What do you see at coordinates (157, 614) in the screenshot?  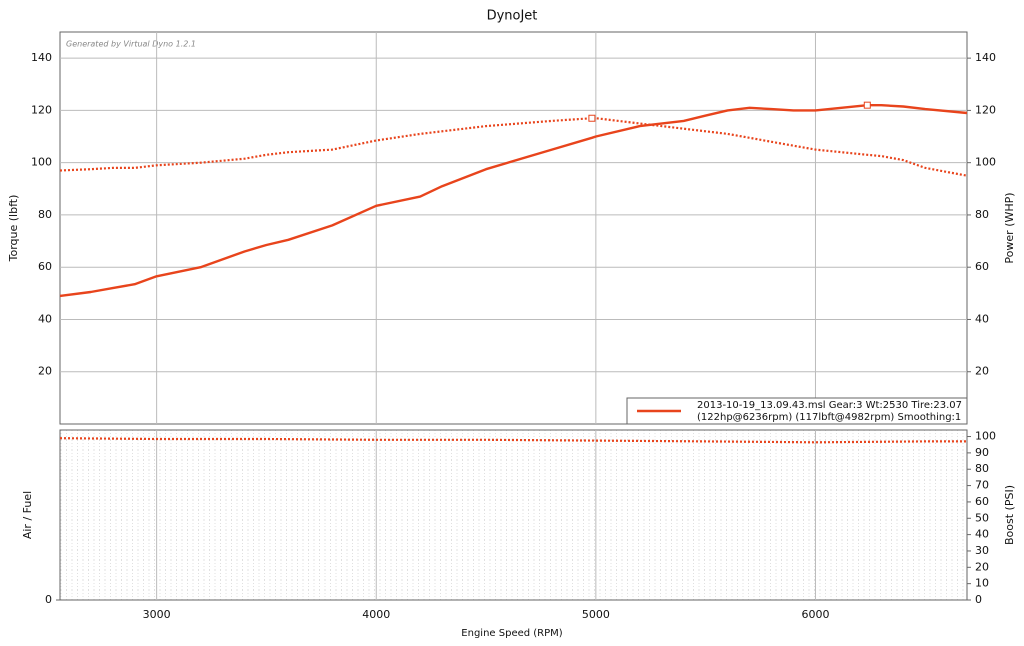 I see `x-tick-label: 3000` at bounding box center [157, 614].